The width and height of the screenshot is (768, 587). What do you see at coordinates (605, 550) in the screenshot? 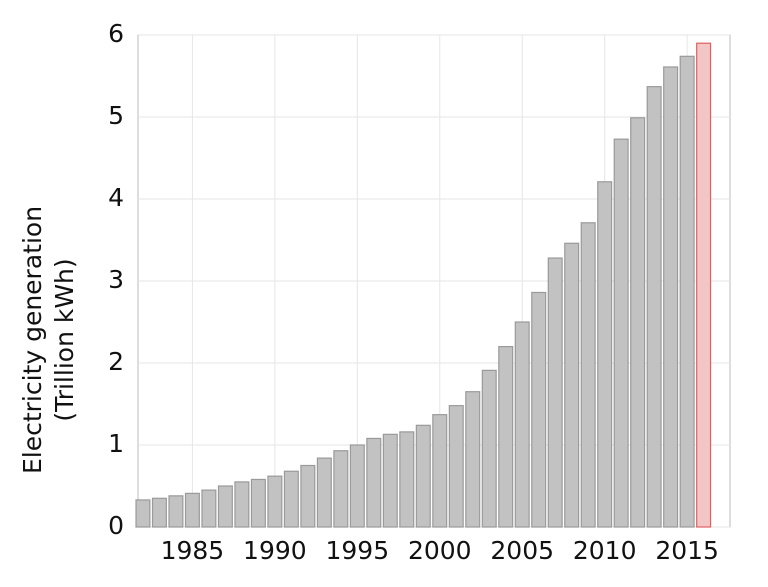
I see `x-tick-label: 2010` at bounding box center [605, 550].